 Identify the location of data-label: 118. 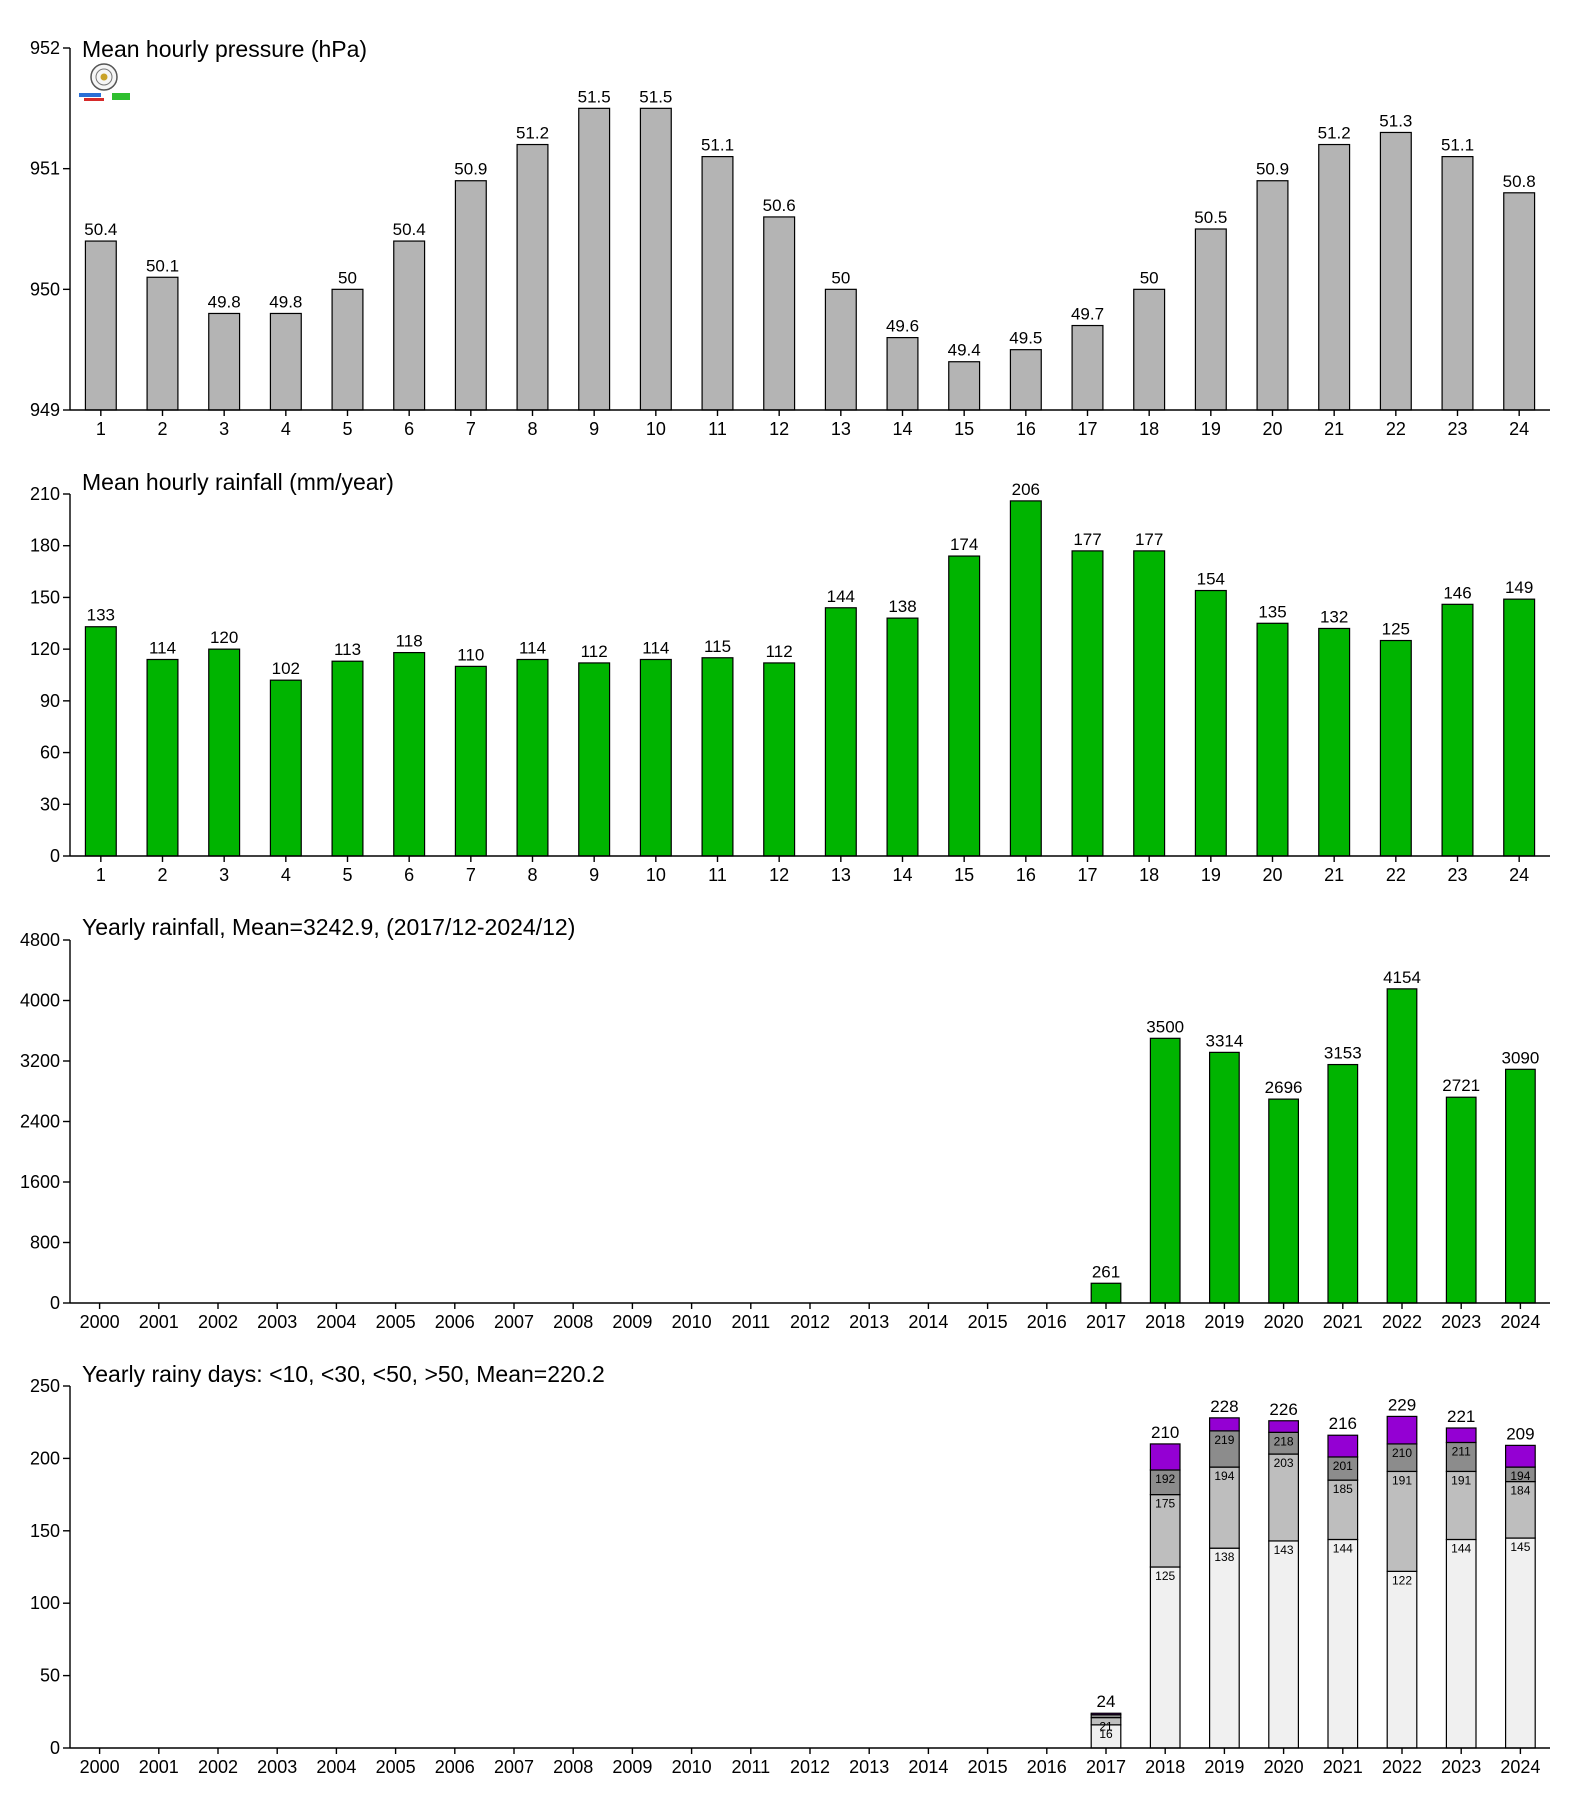
(409, 641).